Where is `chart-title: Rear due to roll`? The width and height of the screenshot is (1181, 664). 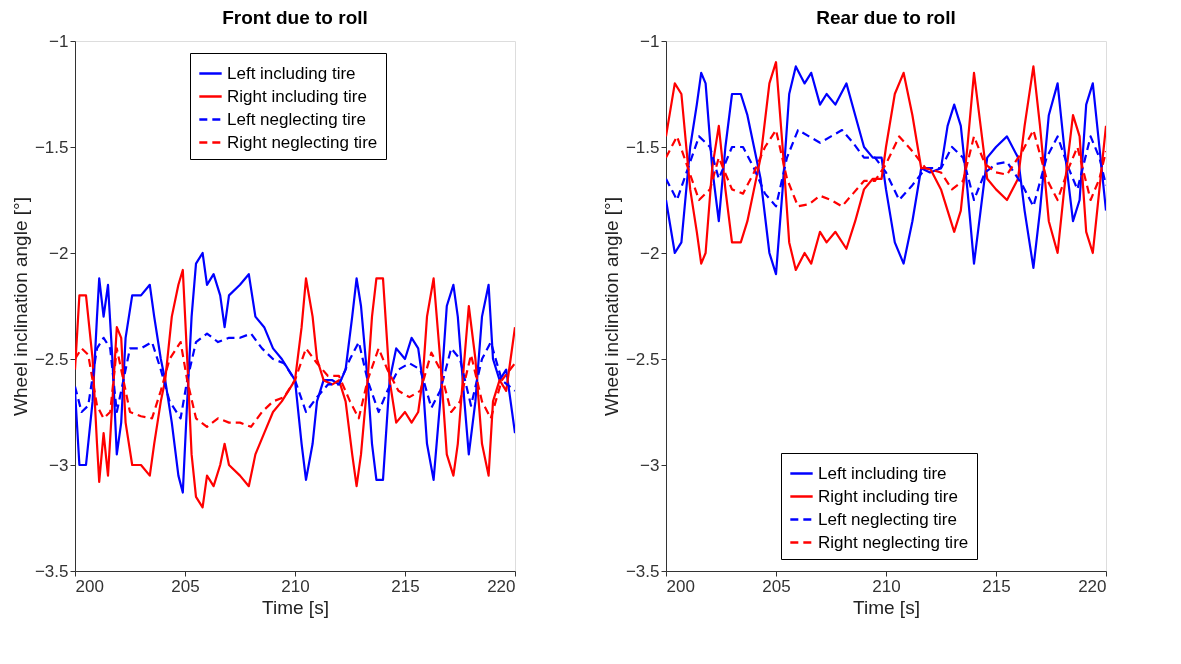
chart-title: Rear due to roll is located at coordinates (886, 17).